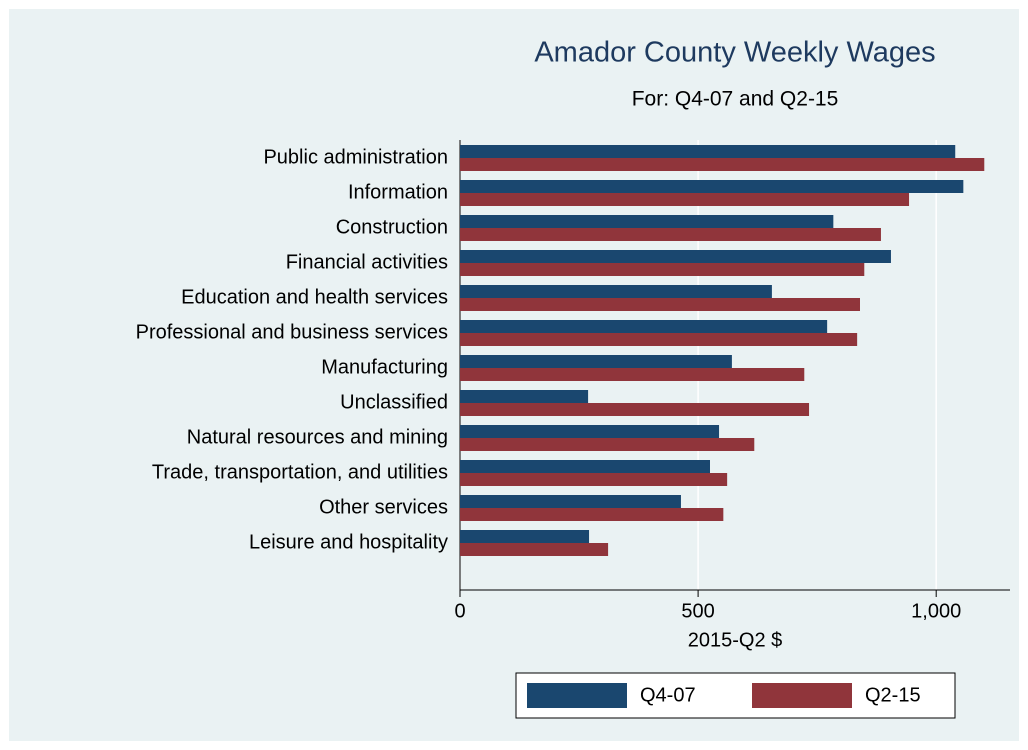 Image resolution: width=1028 pixels, height=750 pixels. I want to click on y-tick-label: Natural resources and mining, so click(317, 437).